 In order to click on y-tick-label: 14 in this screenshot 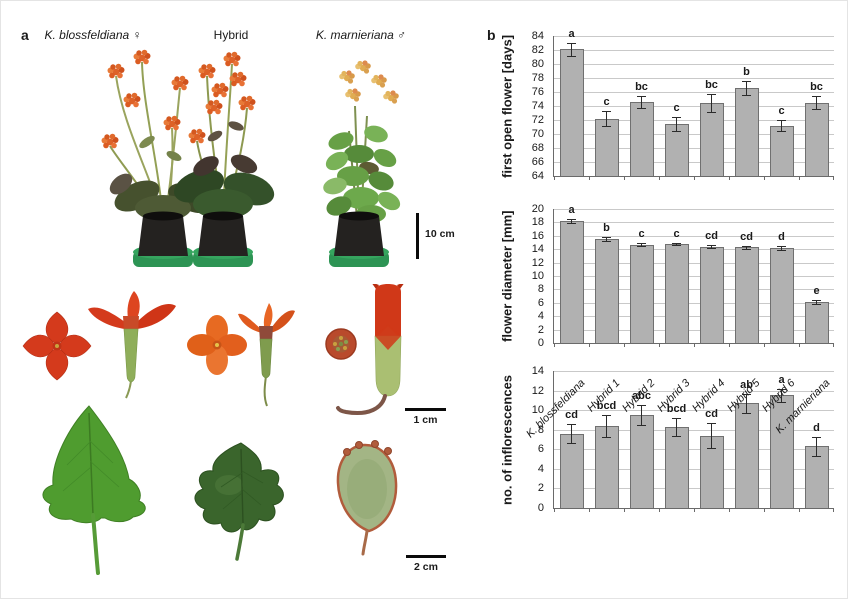, I will do `click(537, 371)`.